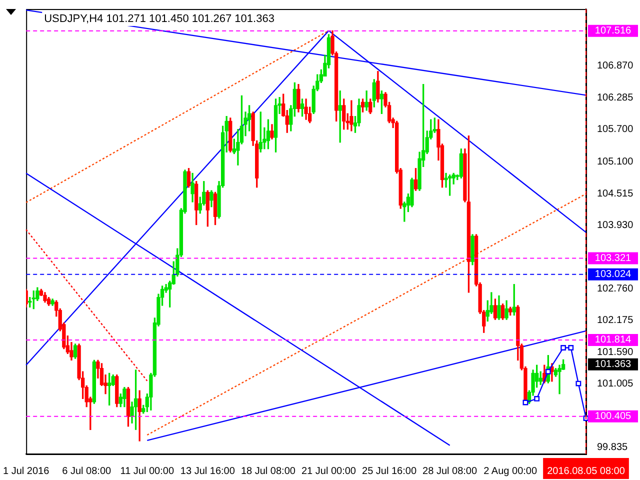 The width and height of the screenshot is (640, 480). I want to click on x-tick-label: 21 Jul 00:00, so click(328, 471).